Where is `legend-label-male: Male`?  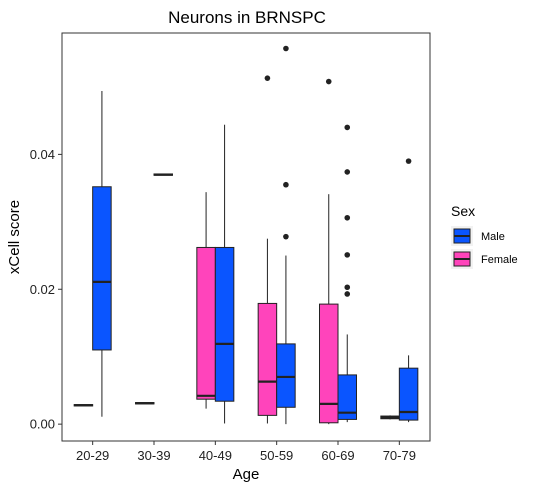 legend-label-male: Male is located at coordinates (493, 237).